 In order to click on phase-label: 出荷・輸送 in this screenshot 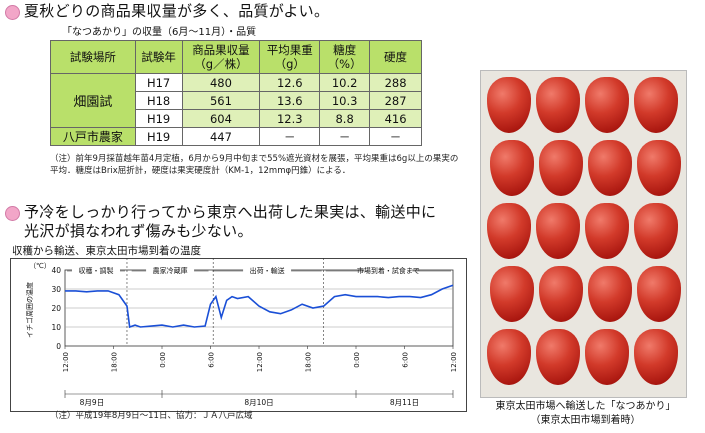, I will do `click(267, 270)`.